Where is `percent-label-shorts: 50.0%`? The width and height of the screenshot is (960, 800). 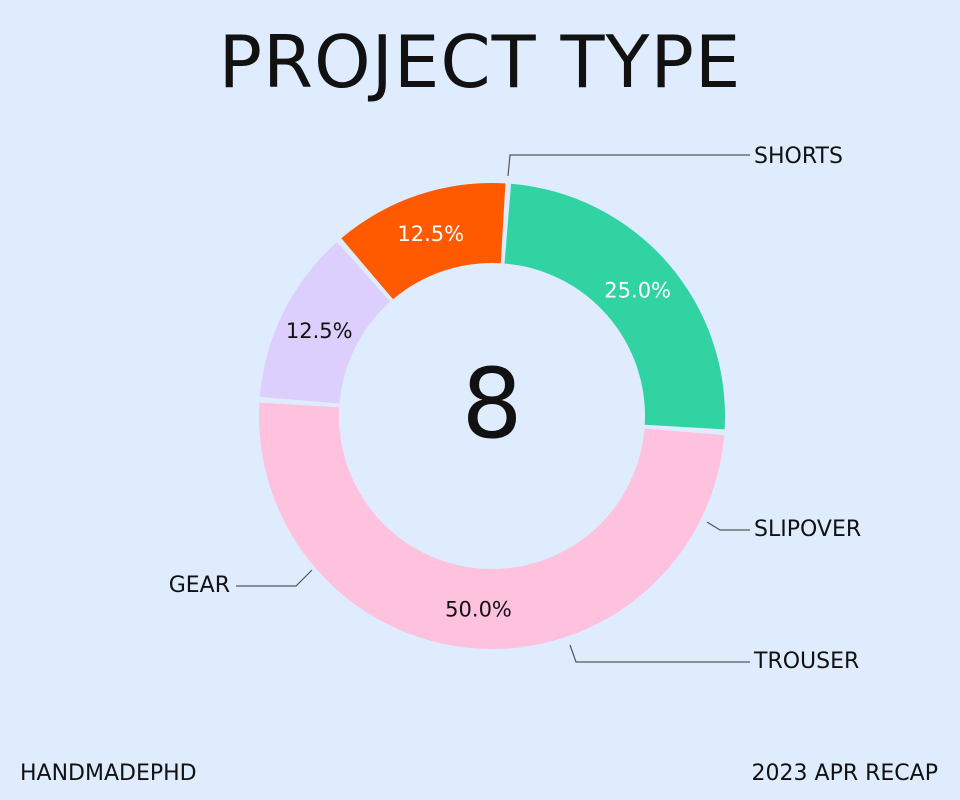 percent-label-shorts: 50.0% is located at coordinates (478, 610).